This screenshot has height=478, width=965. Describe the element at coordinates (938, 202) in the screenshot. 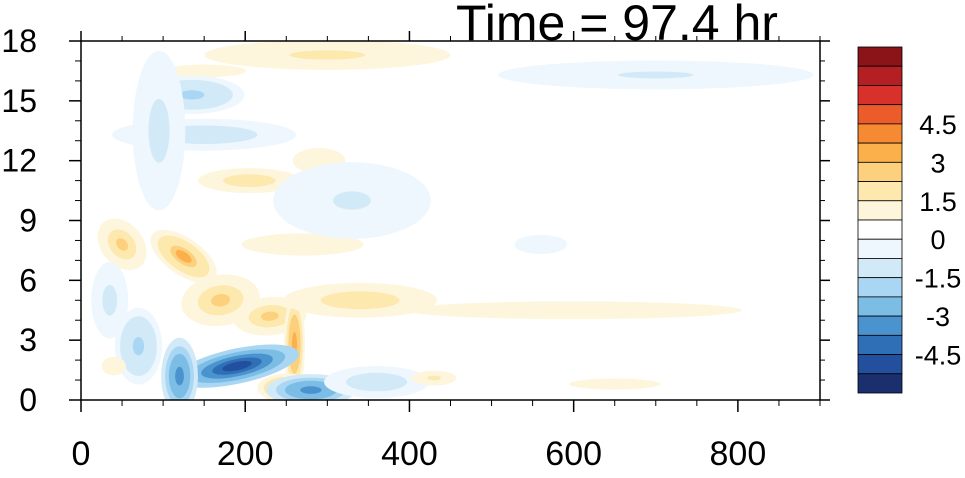

I see `colorbar-tick-label: 1.5` at that location.